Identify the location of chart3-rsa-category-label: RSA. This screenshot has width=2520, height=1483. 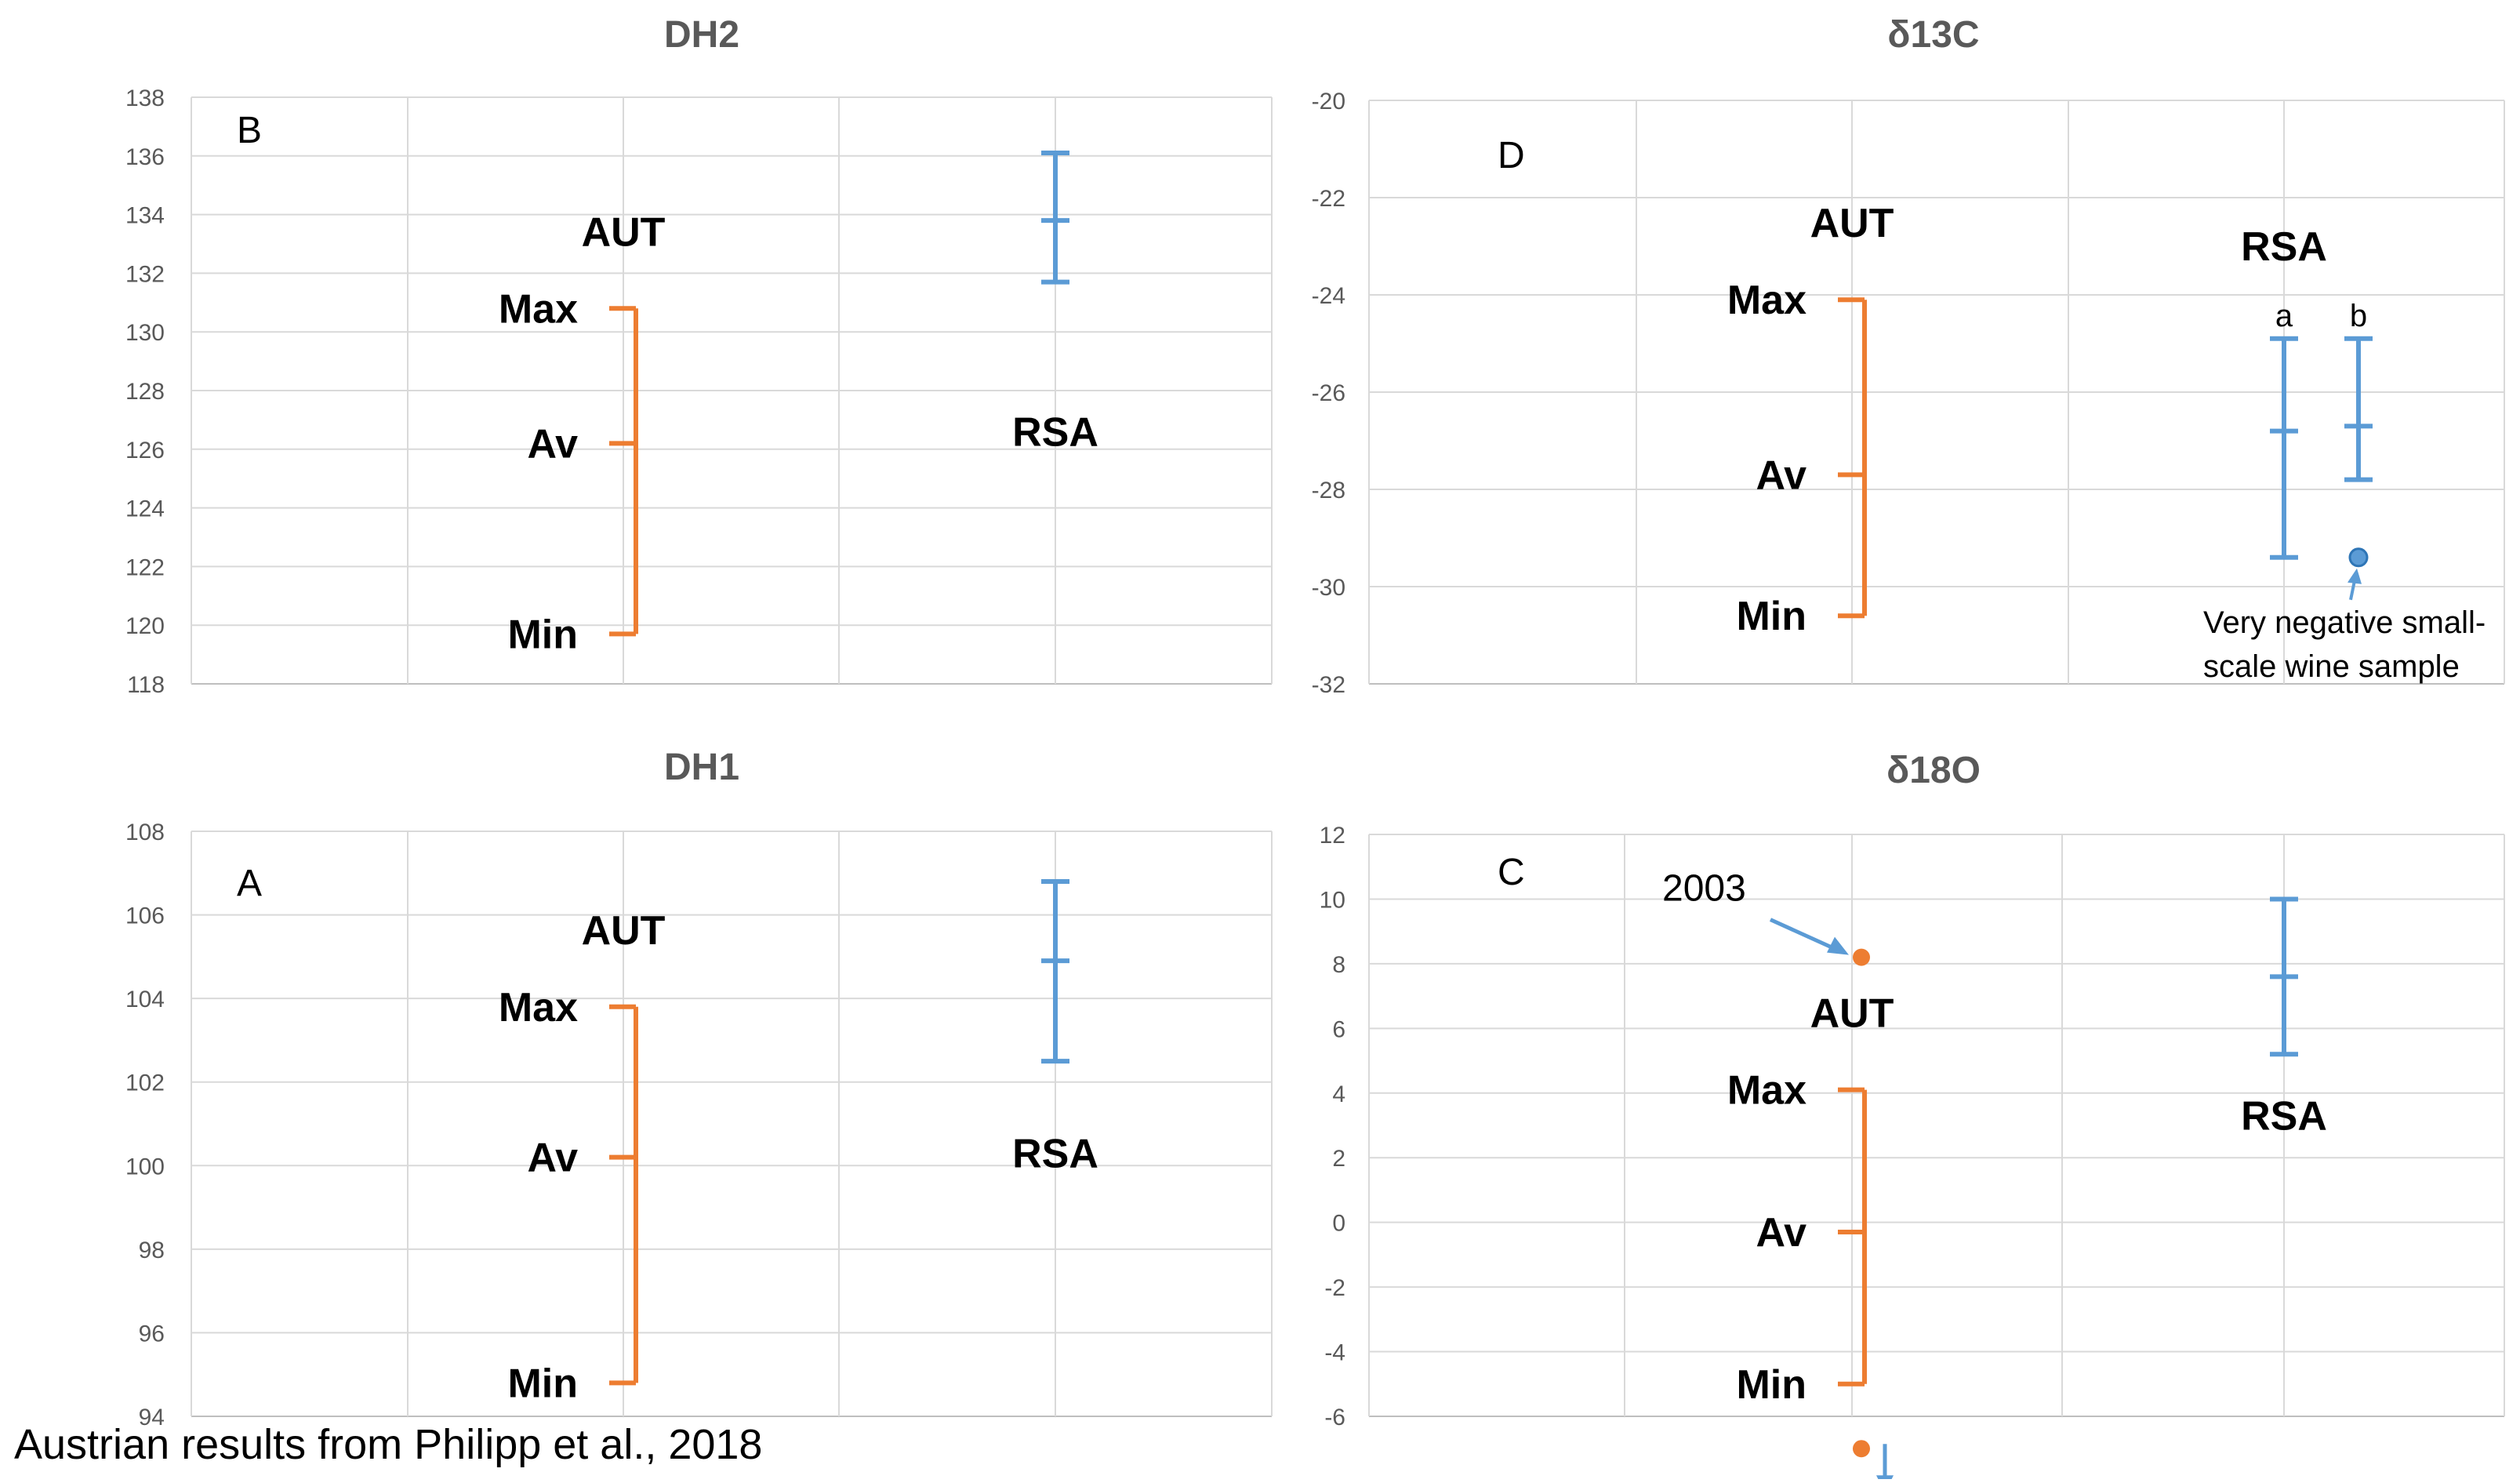
(2284, 1117).